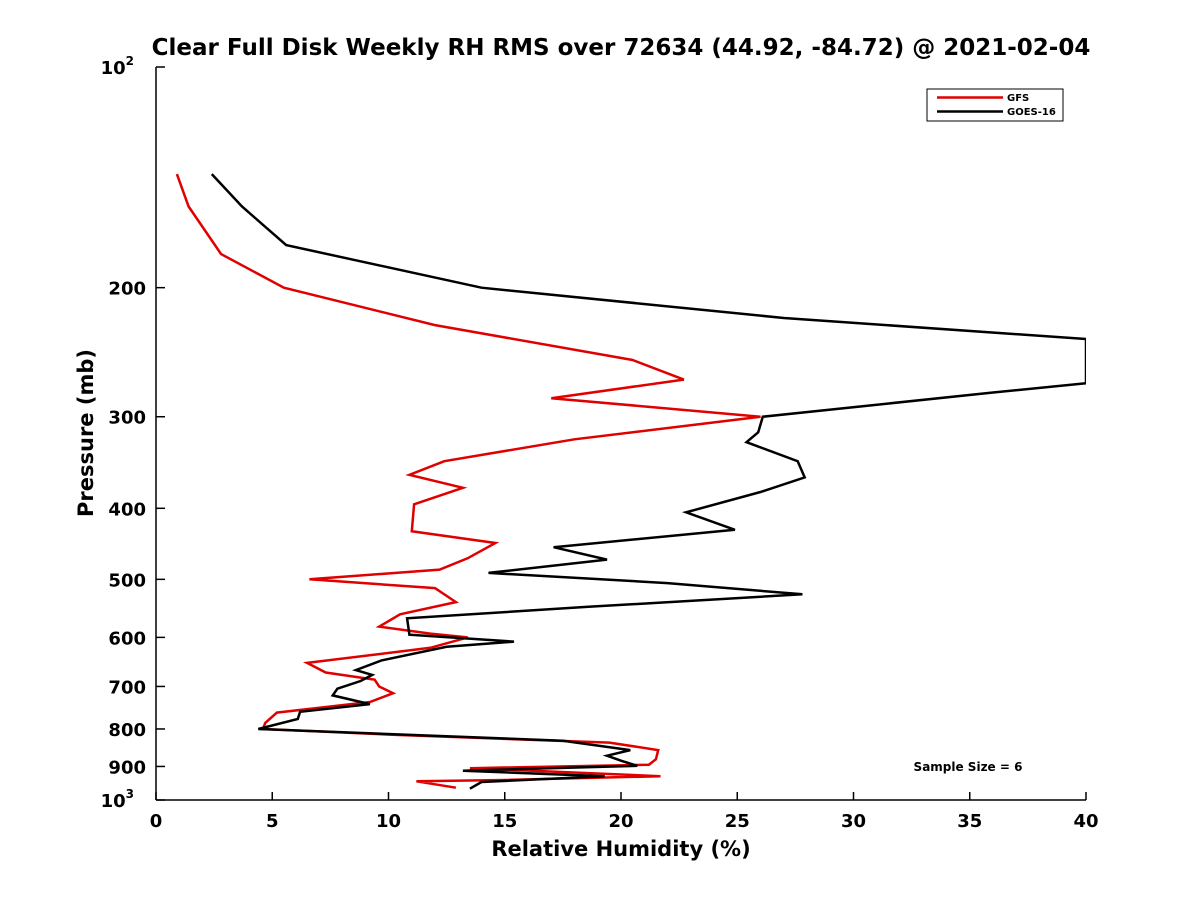 This screenshot has height=900, width=1200. Describe the element at coordinates (620, 821) in the screenshot. I see `x-tick-label: 20` at that location.